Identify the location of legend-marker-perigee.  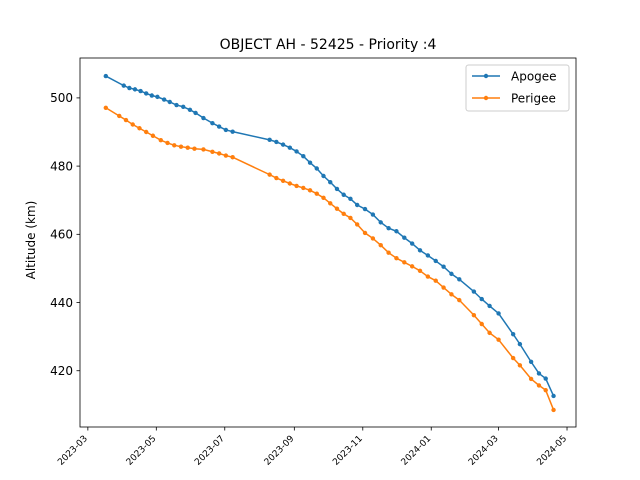
(486, 98).